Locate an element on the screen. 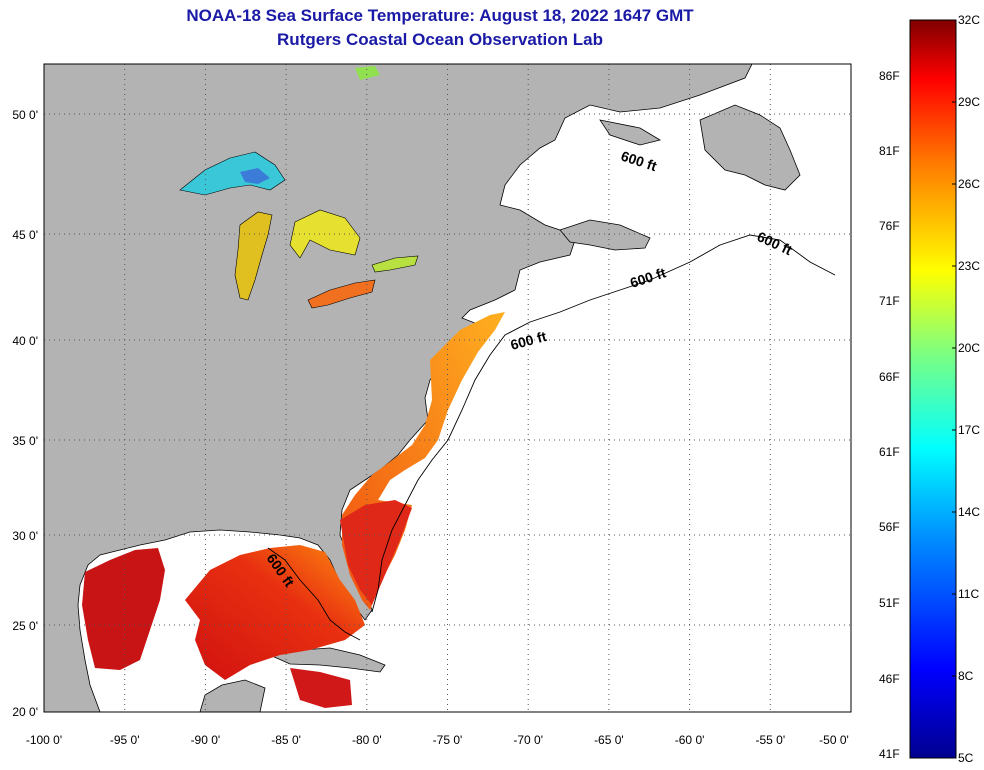 The width and height of the screenshot is (984, 770). colorbar-celsius-label: 29C is located at coordinates (969, 102).